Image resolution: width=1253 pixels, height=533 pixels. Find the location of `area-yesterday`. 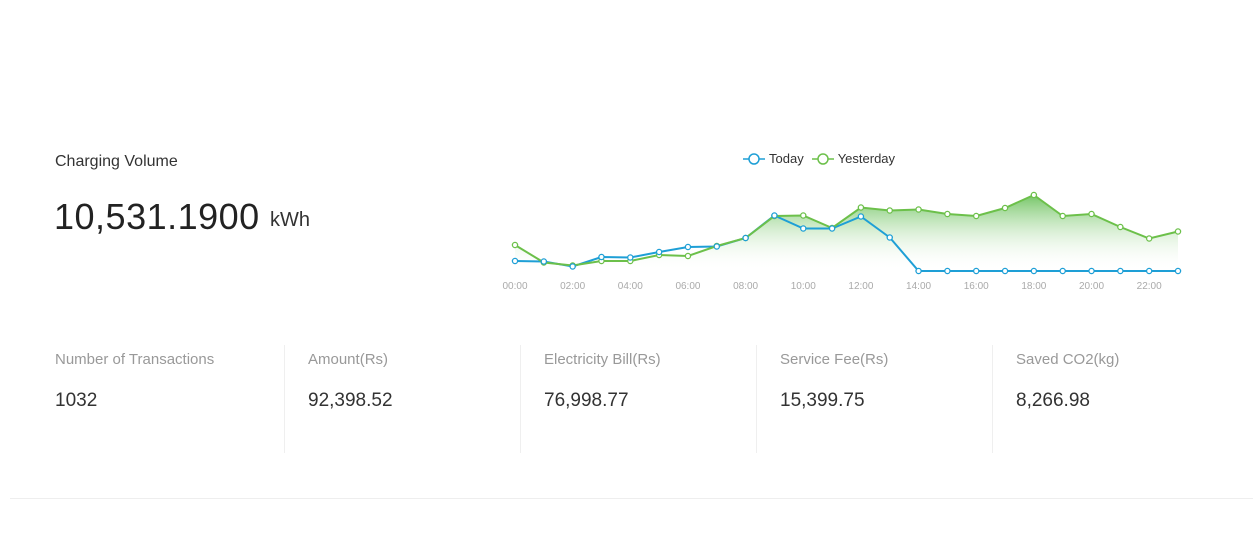

area-yesterday is located at coordinates (846, 233).